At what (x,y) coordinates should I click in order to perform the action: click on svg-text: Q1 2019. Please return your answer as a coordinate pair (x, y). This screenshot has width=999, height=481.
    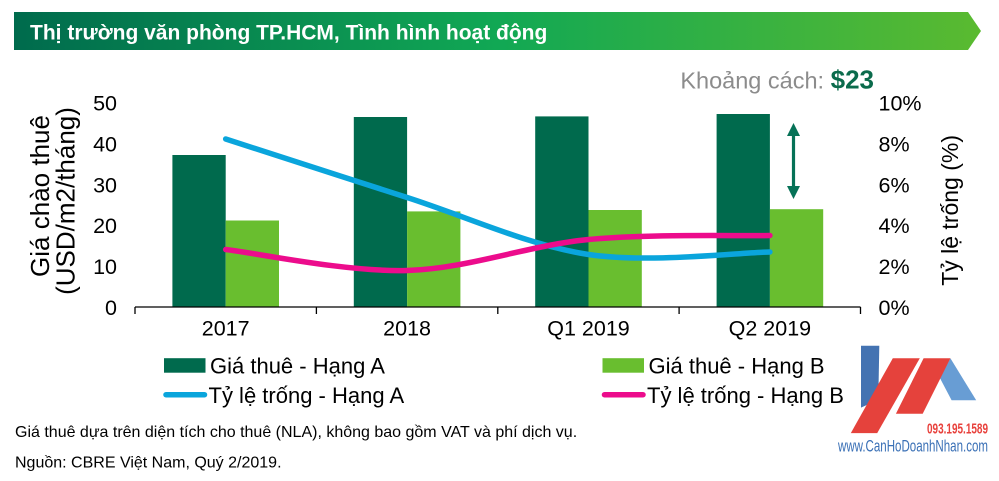
    Looking at the image, I should click on (588, 328).